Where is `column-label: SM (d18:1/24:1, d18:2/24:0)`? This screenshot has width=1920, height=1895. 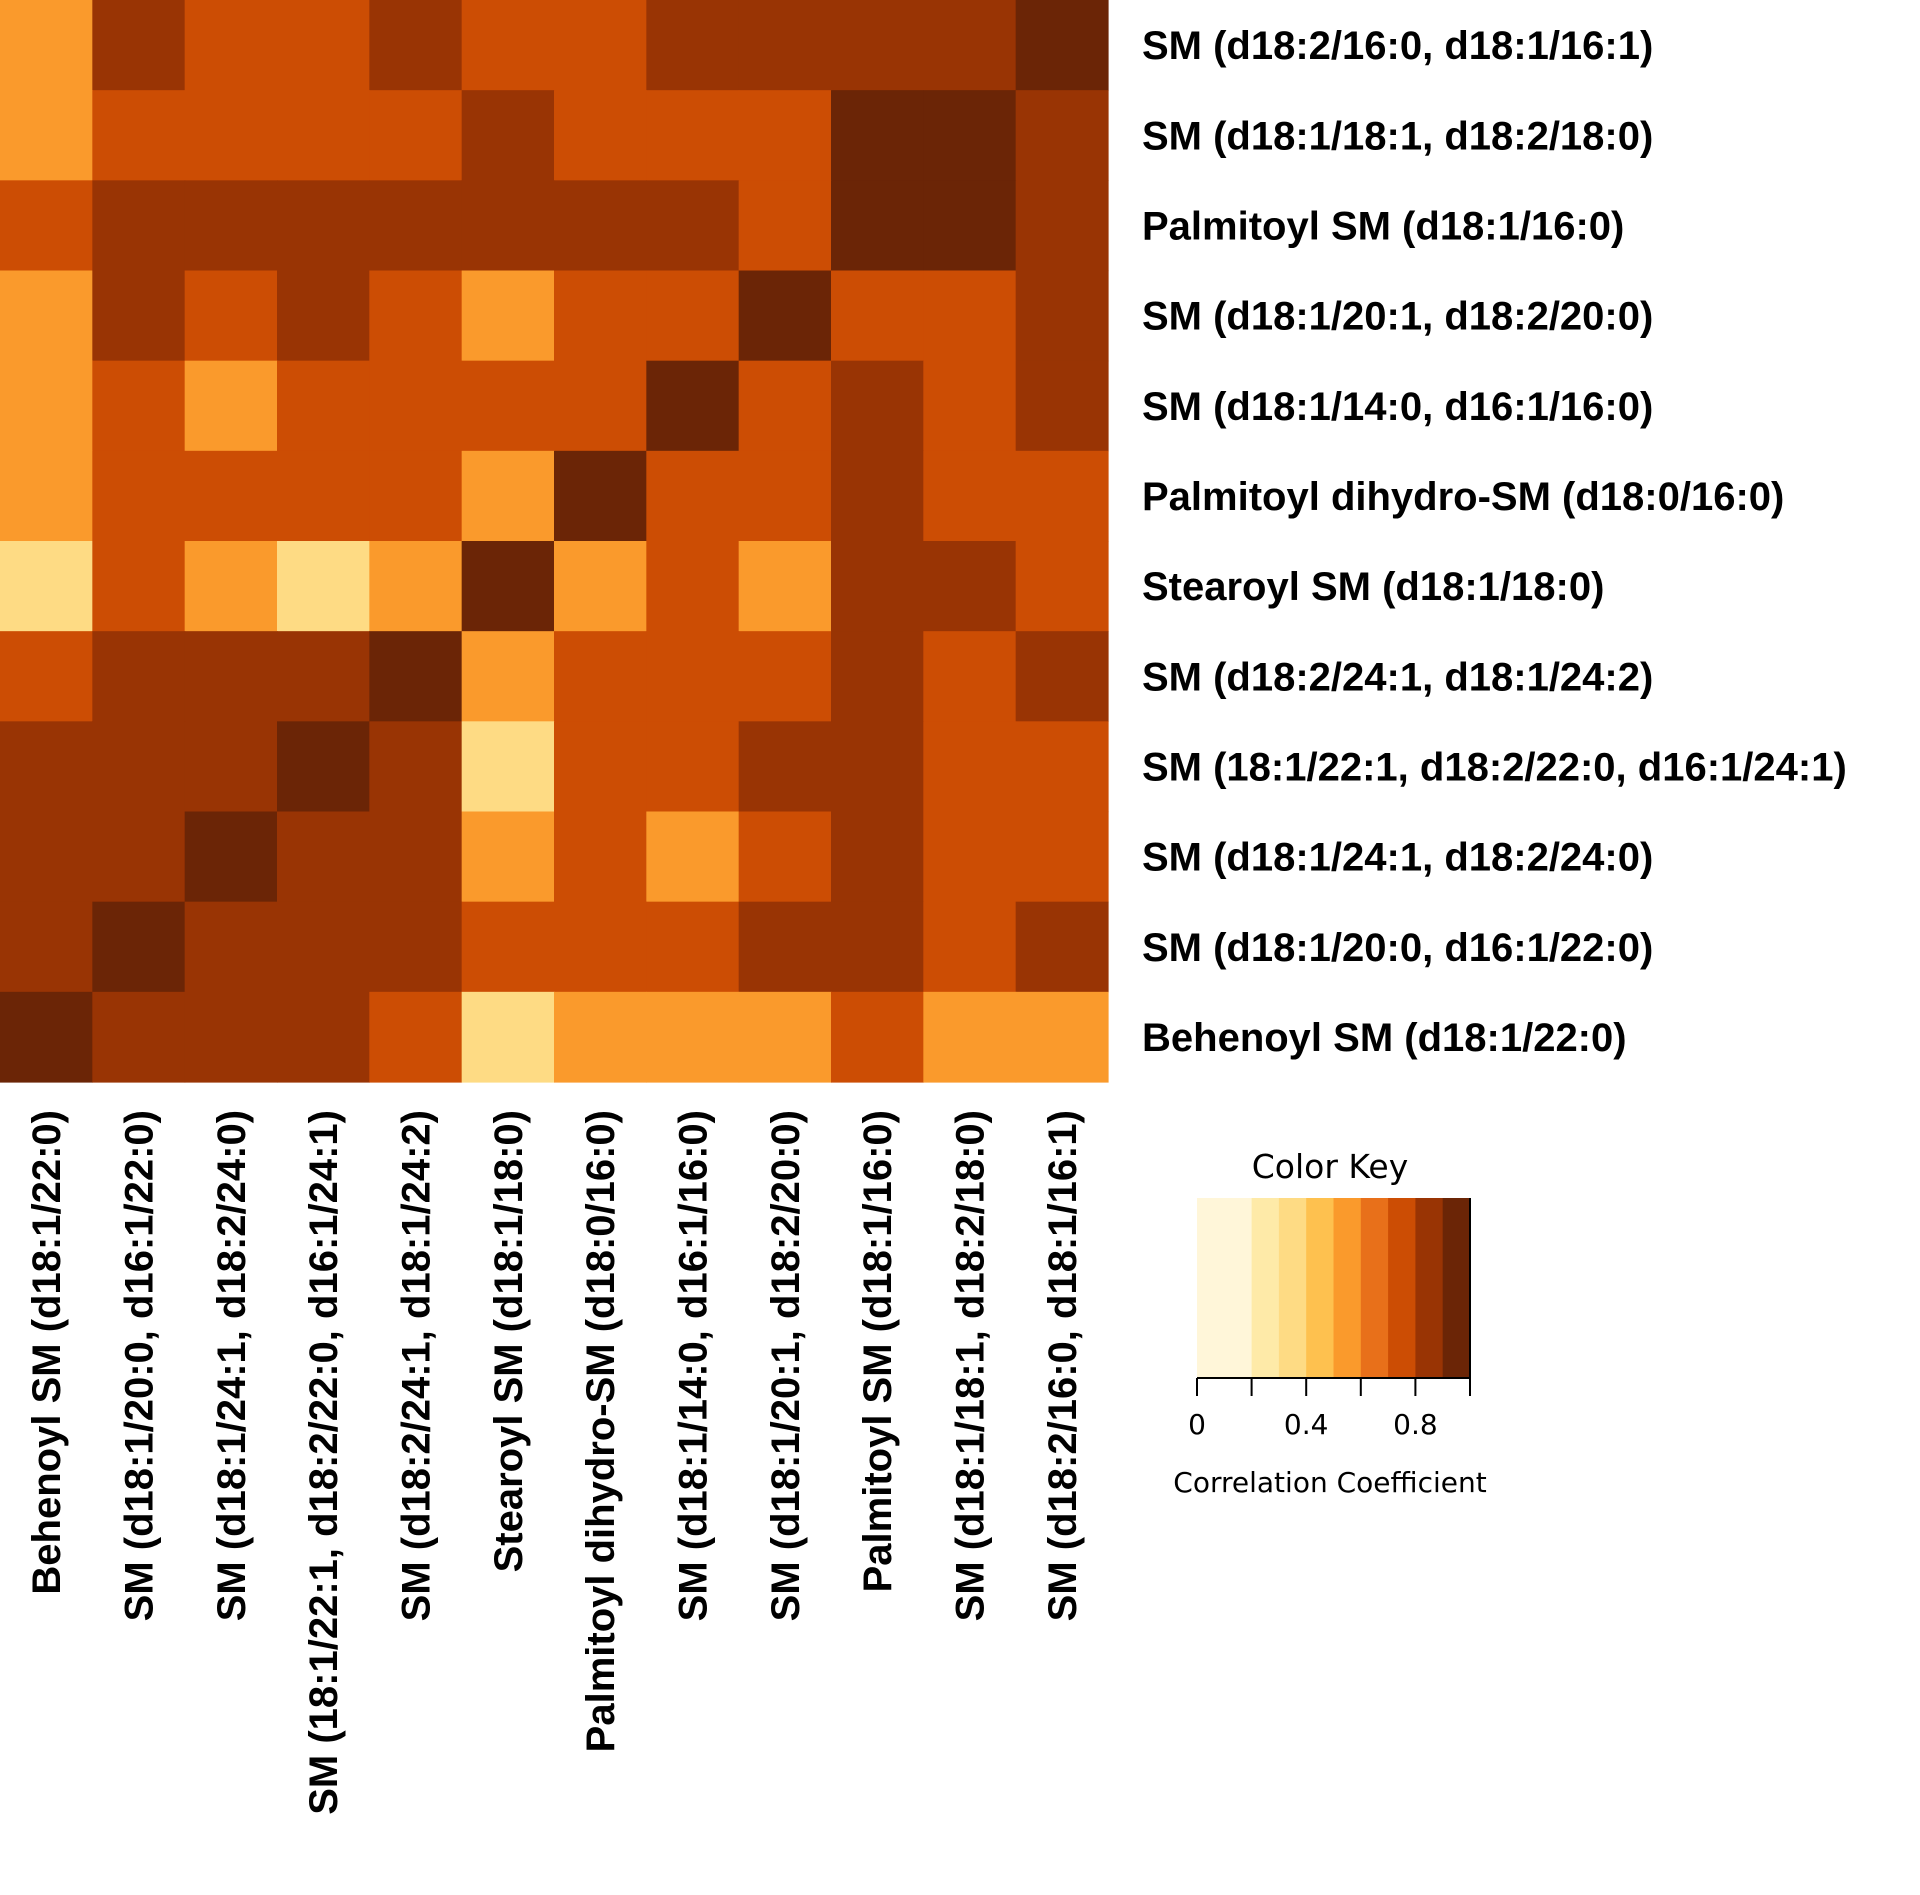 column-label: SM (d18:1/24:1, d18:2/24:0) is located at coordinates (232, 1365).